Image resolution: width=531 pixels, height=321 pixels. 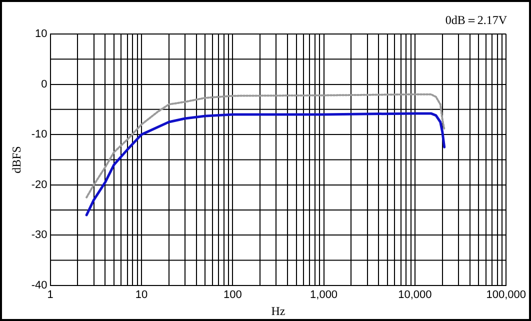 I want to click on y-tick-label: -40, so click(x=39, y=285).